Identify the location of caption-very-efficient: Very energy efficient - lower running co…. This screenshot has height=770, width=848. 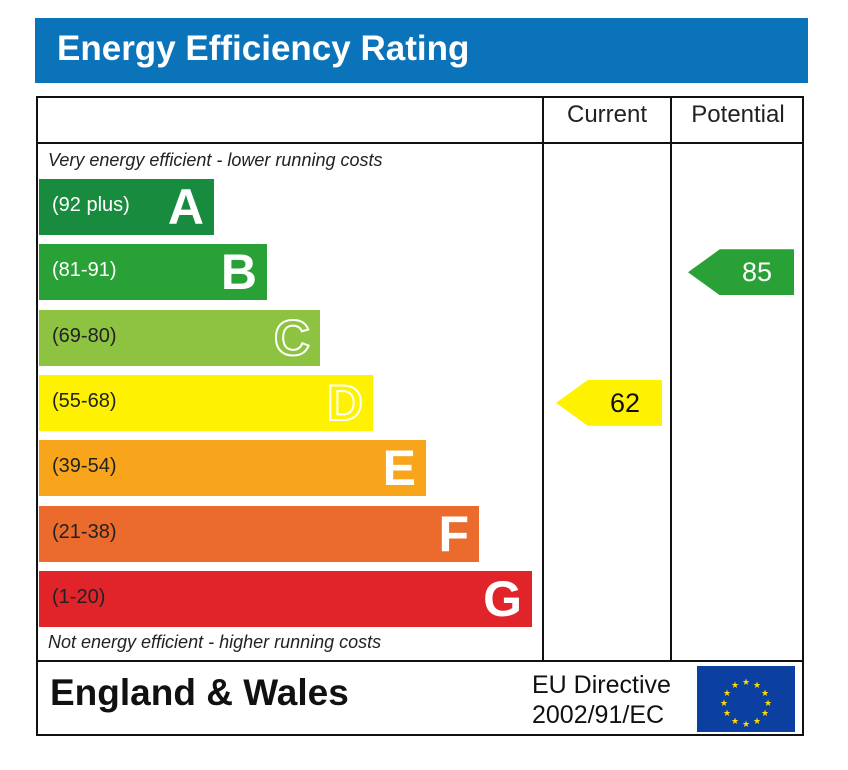
(215, 160).